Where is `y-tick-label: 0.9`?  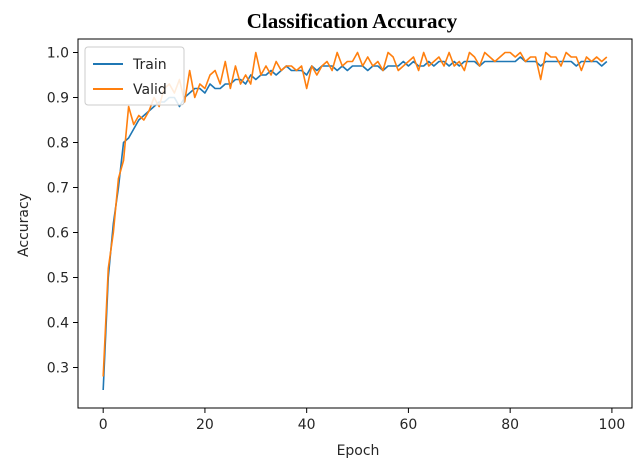
y-tick-label: 0.9 is located at coordinates (58, 99).